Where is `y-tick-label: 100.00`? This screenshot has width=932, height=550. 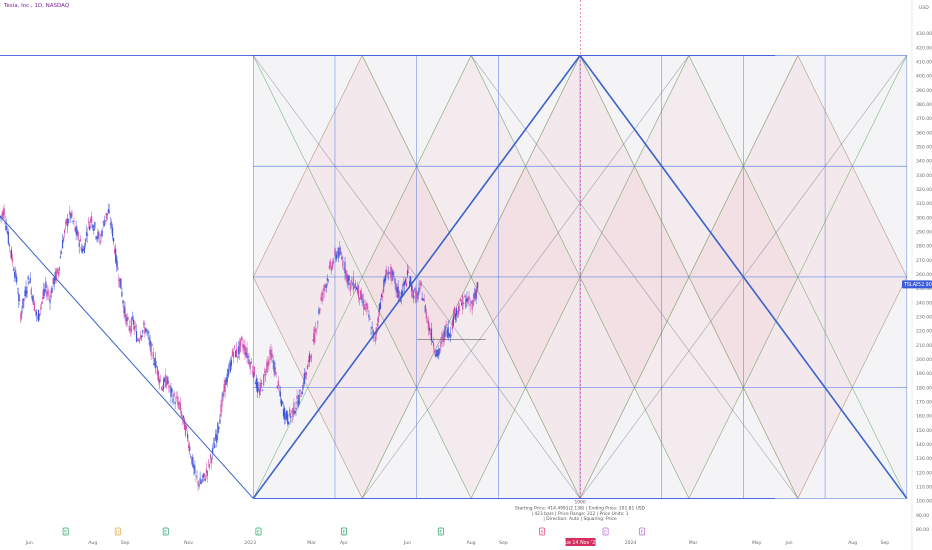 y-tick-label: 100.00 is located at coordinates (924, 502).